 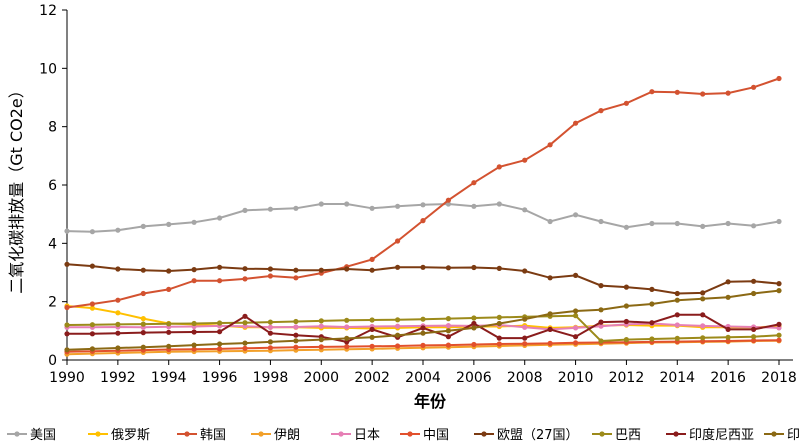 I want to click on x-tick-label: 2016, so click(x=728, y=378).